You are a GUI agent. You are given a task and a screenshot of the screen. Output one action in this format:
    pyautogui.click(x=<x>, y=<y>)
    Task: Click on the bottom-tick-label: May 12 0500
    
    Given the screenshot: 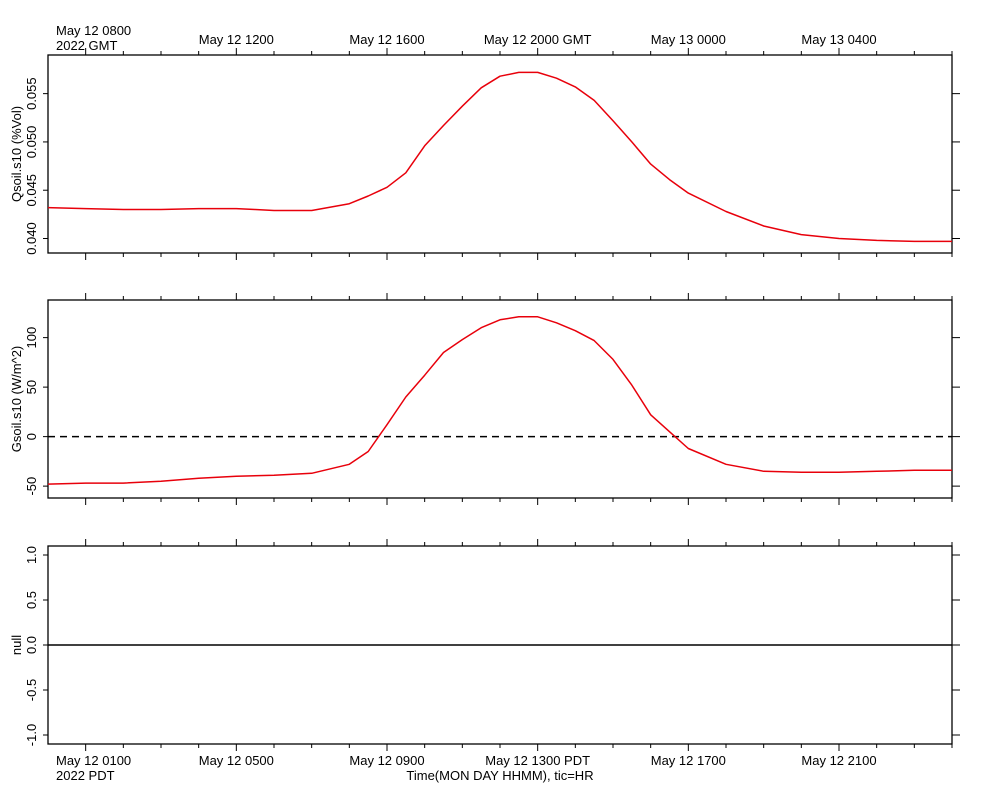 What is the action you would take?
    pyautogui.click(x=236, y=760)
    